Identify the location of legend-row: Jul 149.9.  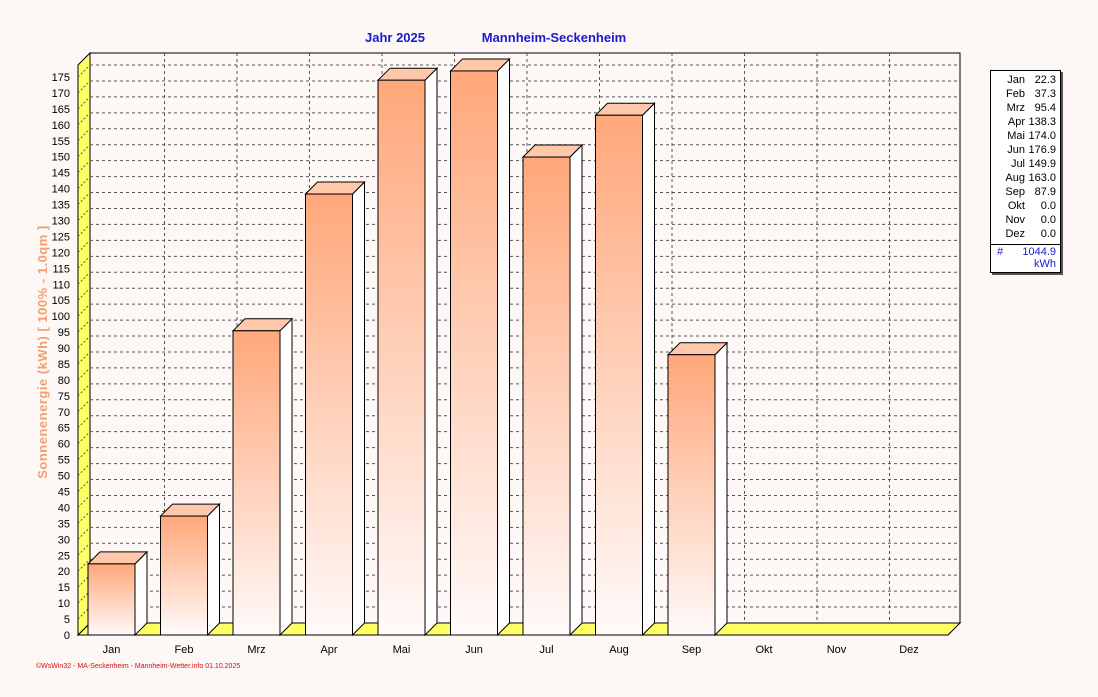
(1025, 164).